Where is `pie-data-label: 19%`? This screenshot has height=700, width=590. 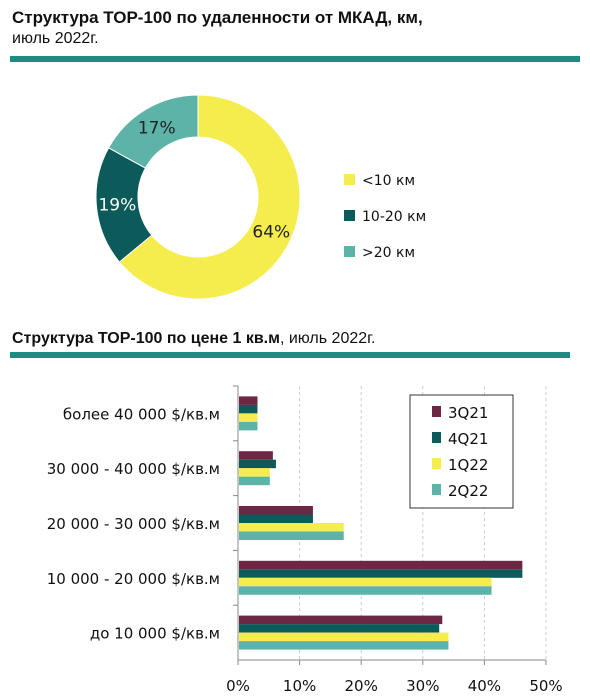
pie-data-label: 19% is located at coordinates (117, 206).